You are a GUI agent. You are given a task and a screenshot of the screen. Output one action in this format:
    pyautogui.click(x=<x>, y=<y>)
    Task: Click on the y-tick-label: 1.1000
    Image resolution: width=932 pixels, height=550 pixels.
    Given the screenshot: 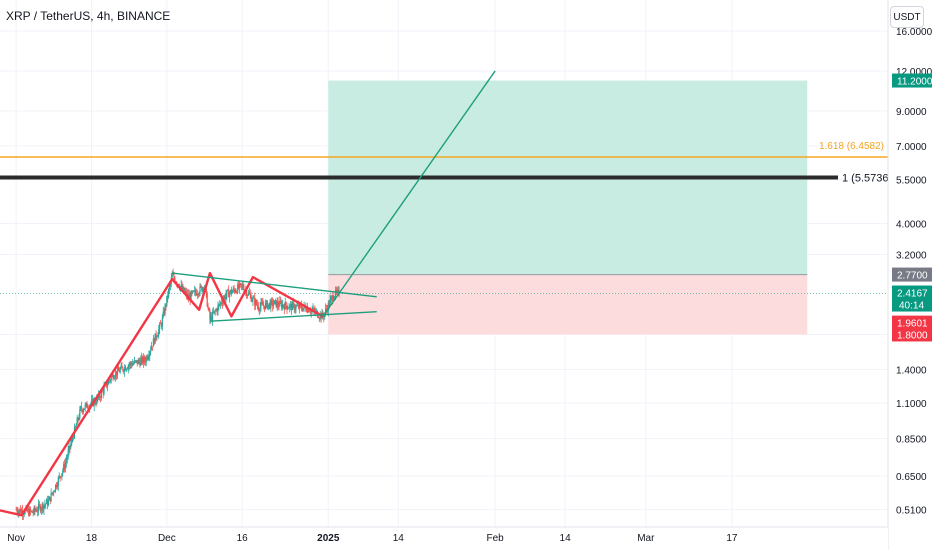 What is the action you would take?
    pyautogui.click(x=911, y=404)
    